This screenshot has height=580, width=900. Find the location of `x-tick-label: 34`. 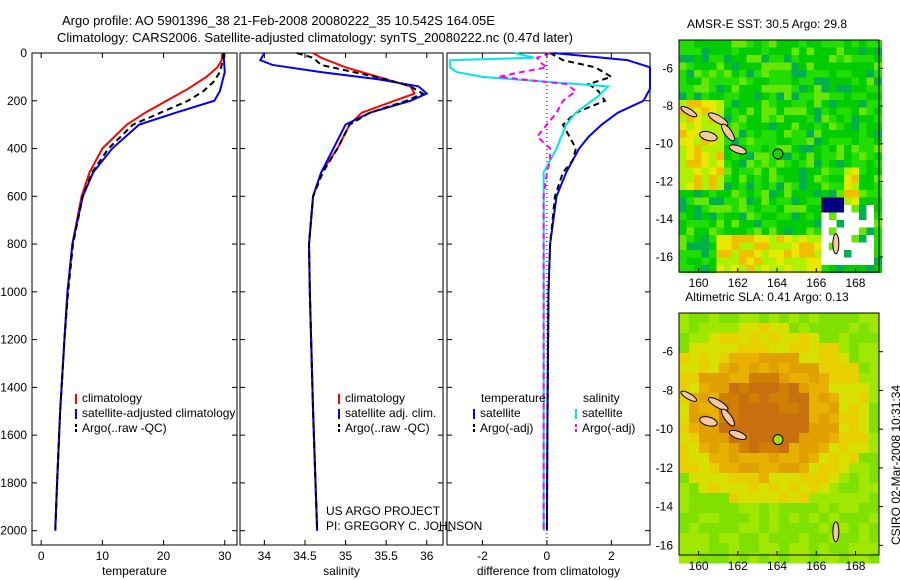

x-tick-label: 34 is located at coordinates (265, 556).